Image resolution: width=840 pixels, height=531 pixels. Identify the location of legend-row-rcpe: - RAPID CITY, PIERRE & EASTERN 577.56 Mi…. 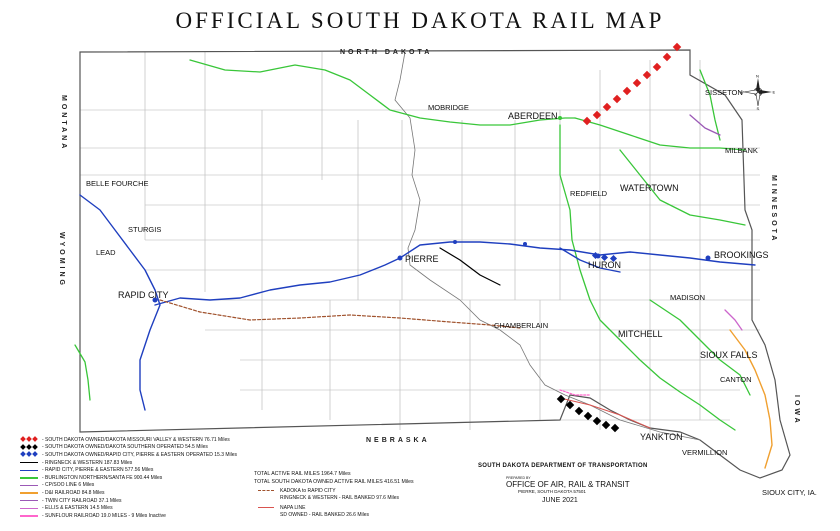
(140, 470).